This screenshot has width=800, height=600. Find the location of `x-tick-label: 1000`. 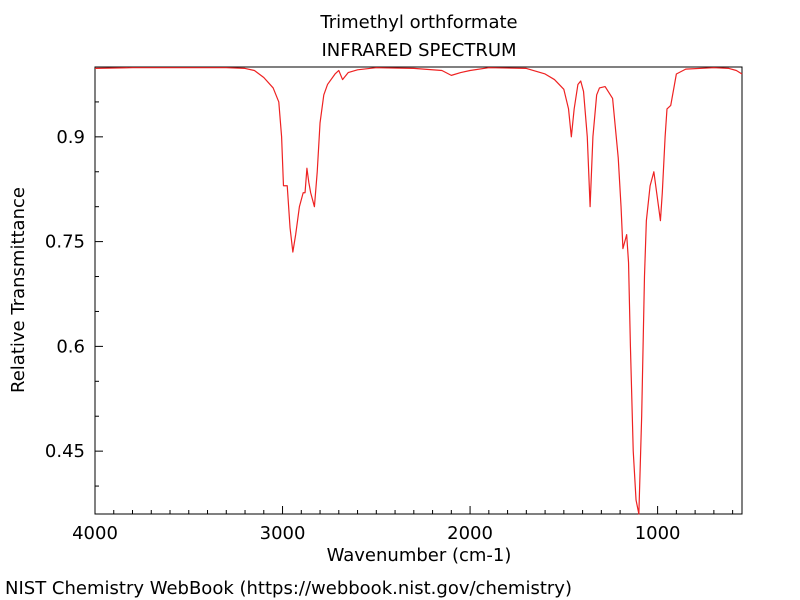

x-tick-label: 1000 is located at coordinates (658, 533).